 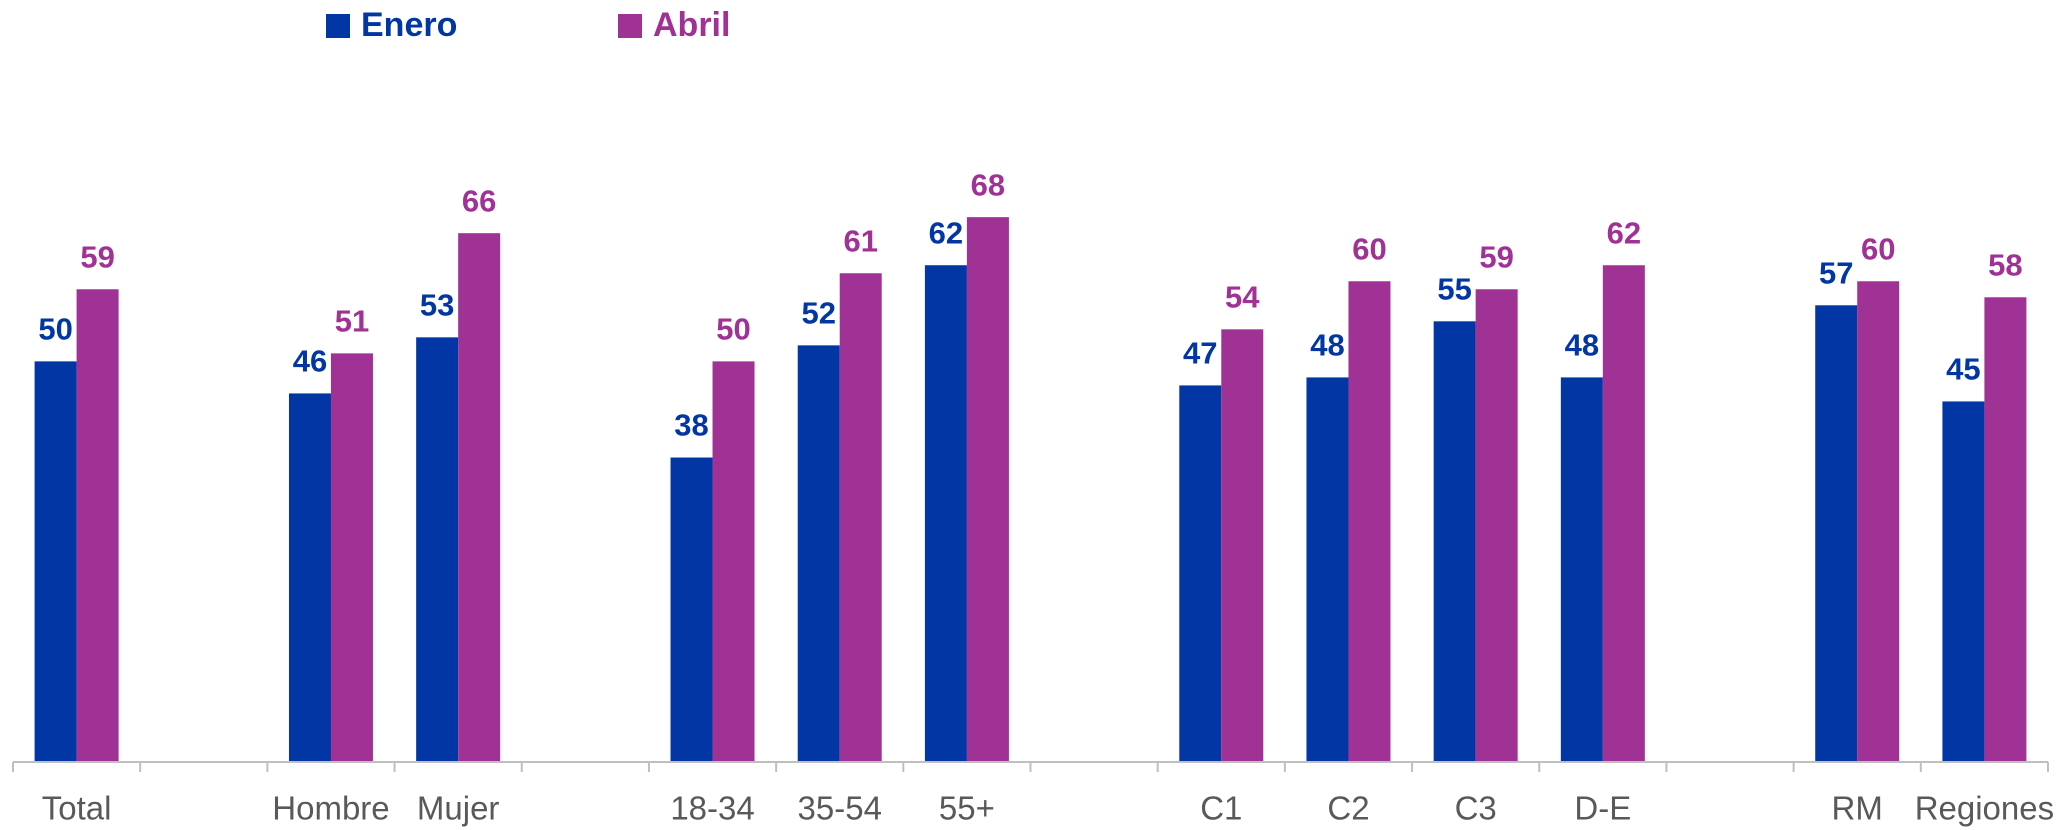 I want to click on x-tick-label: 35-54, so click(x=840, y=808).